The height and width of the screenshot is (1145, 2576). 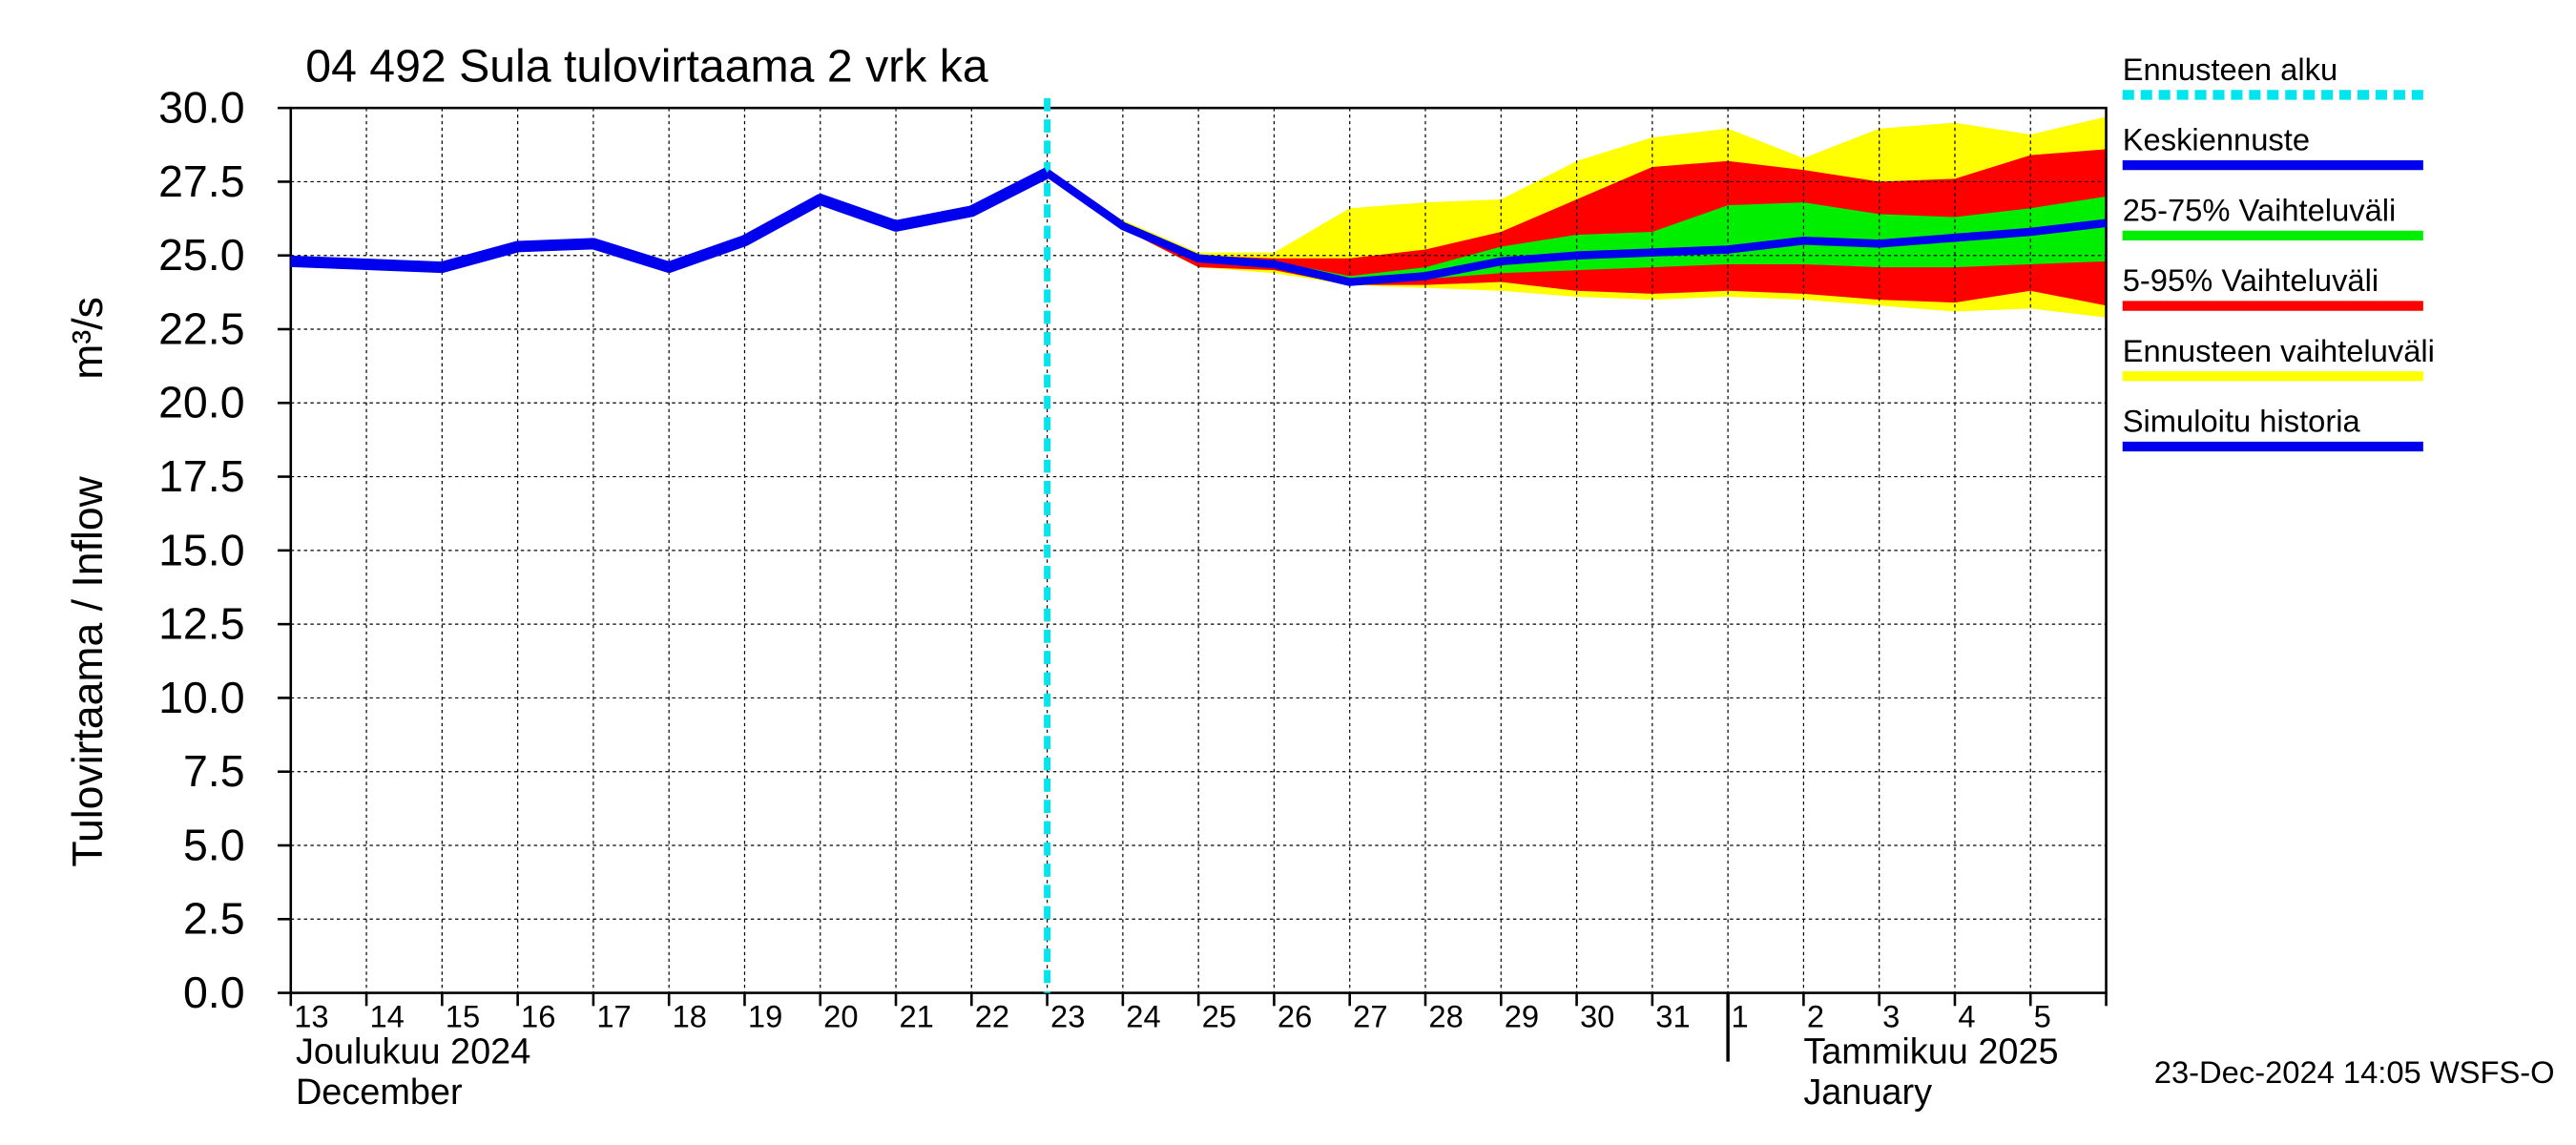 I want to click on month-label: Joulukuu 2024, so click(x=413, y=1051).